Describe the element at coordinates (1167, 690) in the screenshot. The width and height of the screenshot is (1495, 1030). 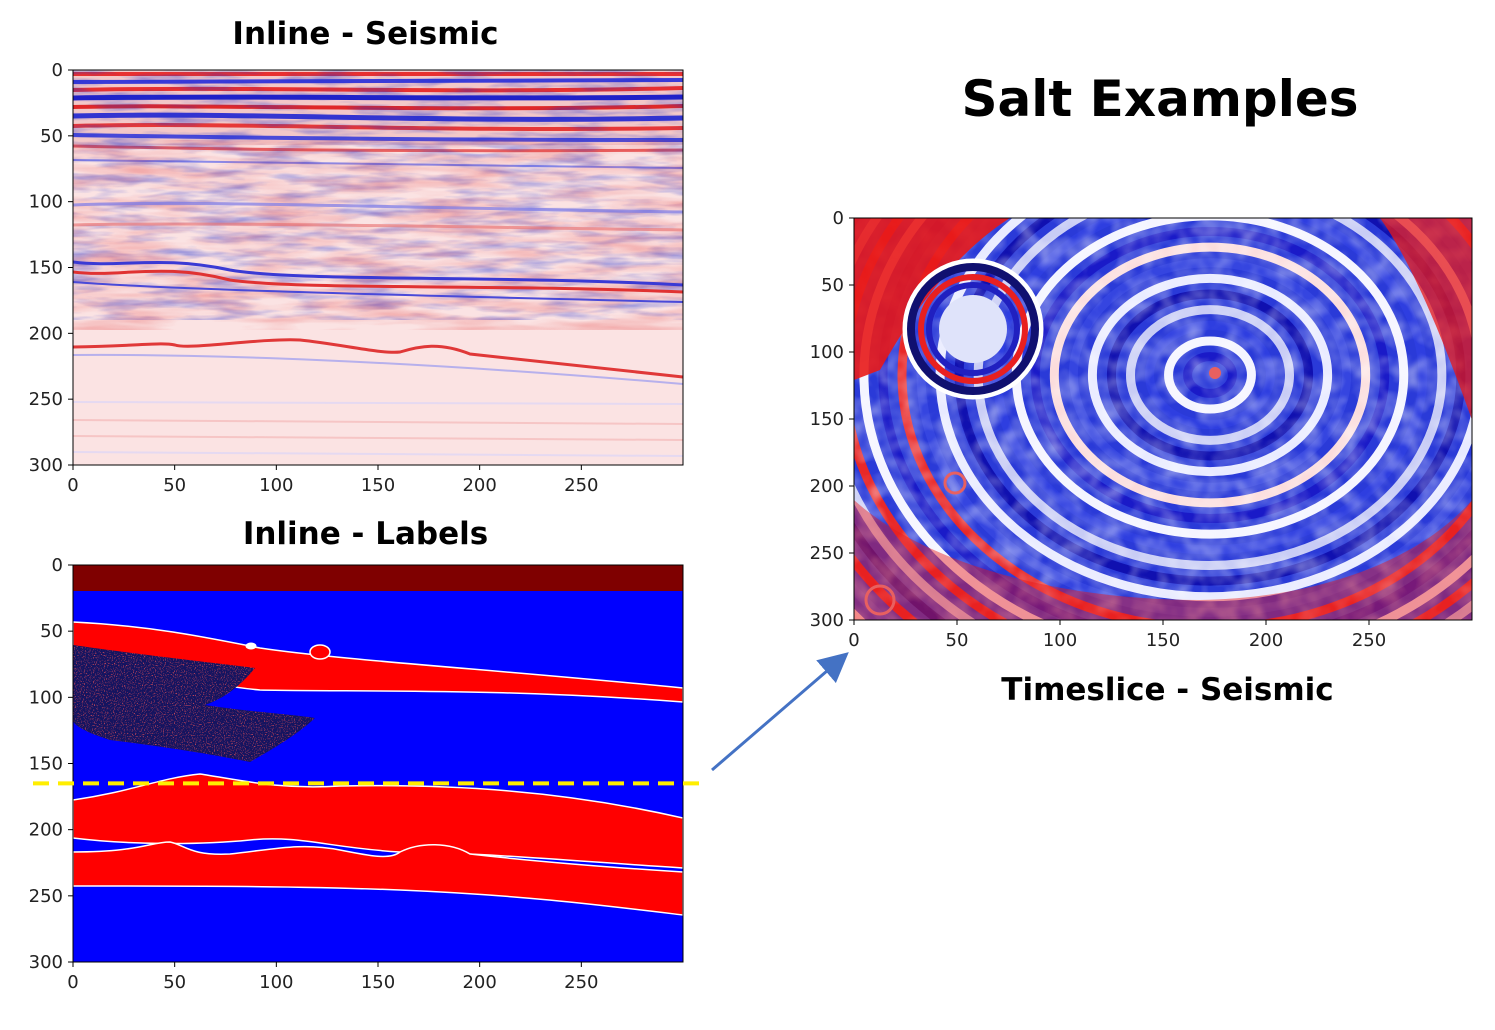
I see `timeslice-seismic-title: Timeslice - Seismic` at that location.